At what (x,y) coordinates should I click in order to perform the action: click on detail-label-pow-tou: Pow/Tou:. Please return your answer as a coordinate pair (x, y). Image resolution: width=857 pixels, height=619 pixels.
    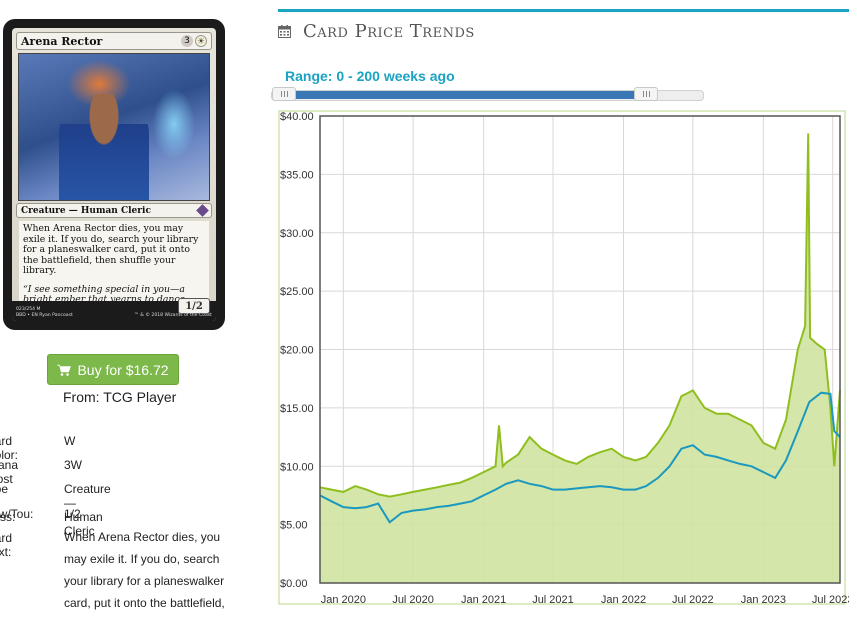
    Looking at the image, I should click on (17, 514).